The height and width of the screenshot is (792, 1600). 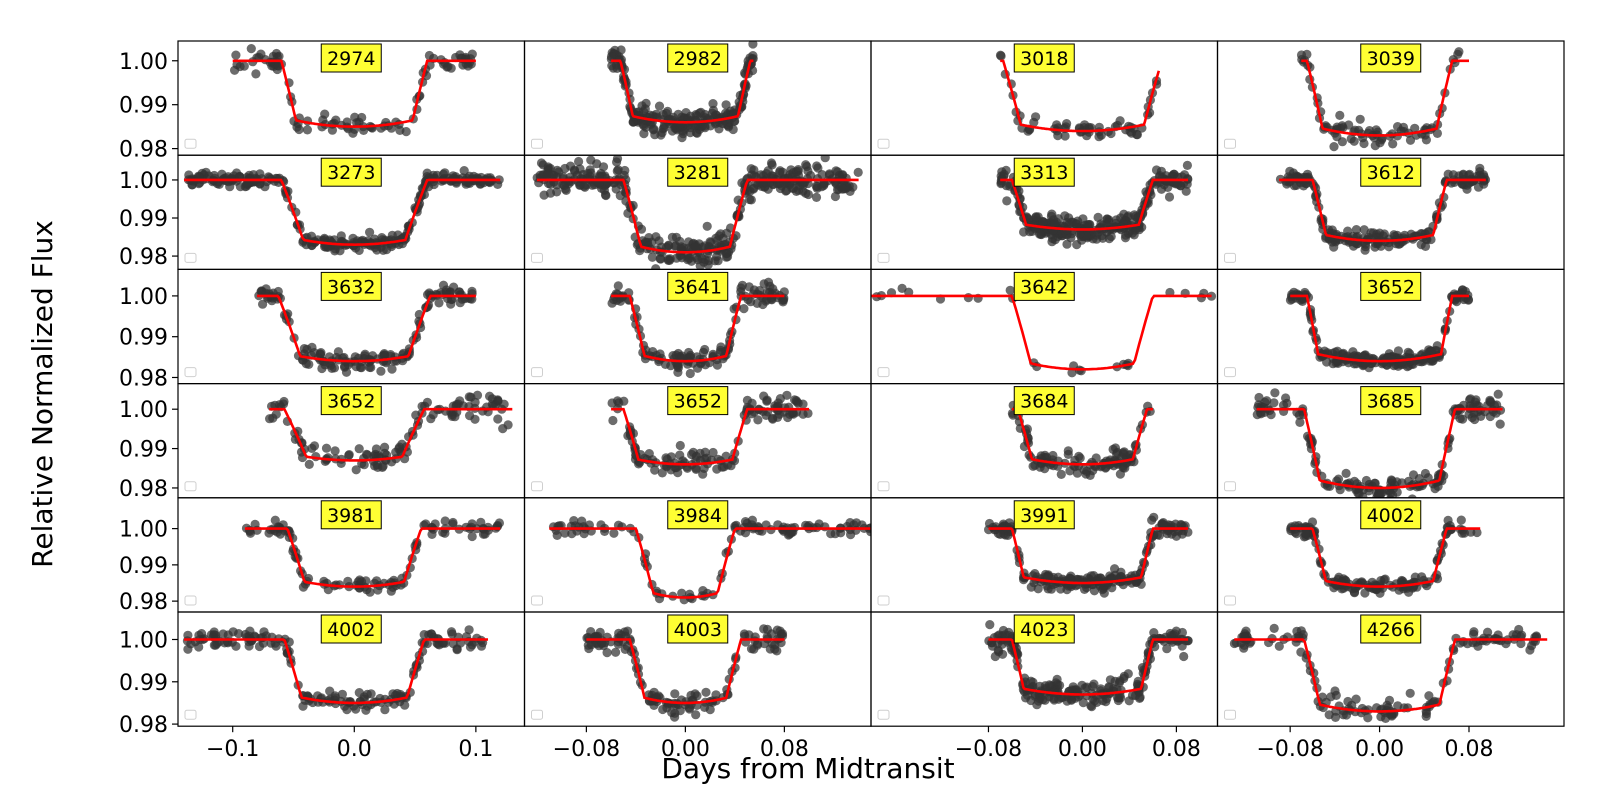 I want to click on panel: 4002 0.98 0.99 1.00 −0.1 0.0 0.1, so click(x=322, y=686).